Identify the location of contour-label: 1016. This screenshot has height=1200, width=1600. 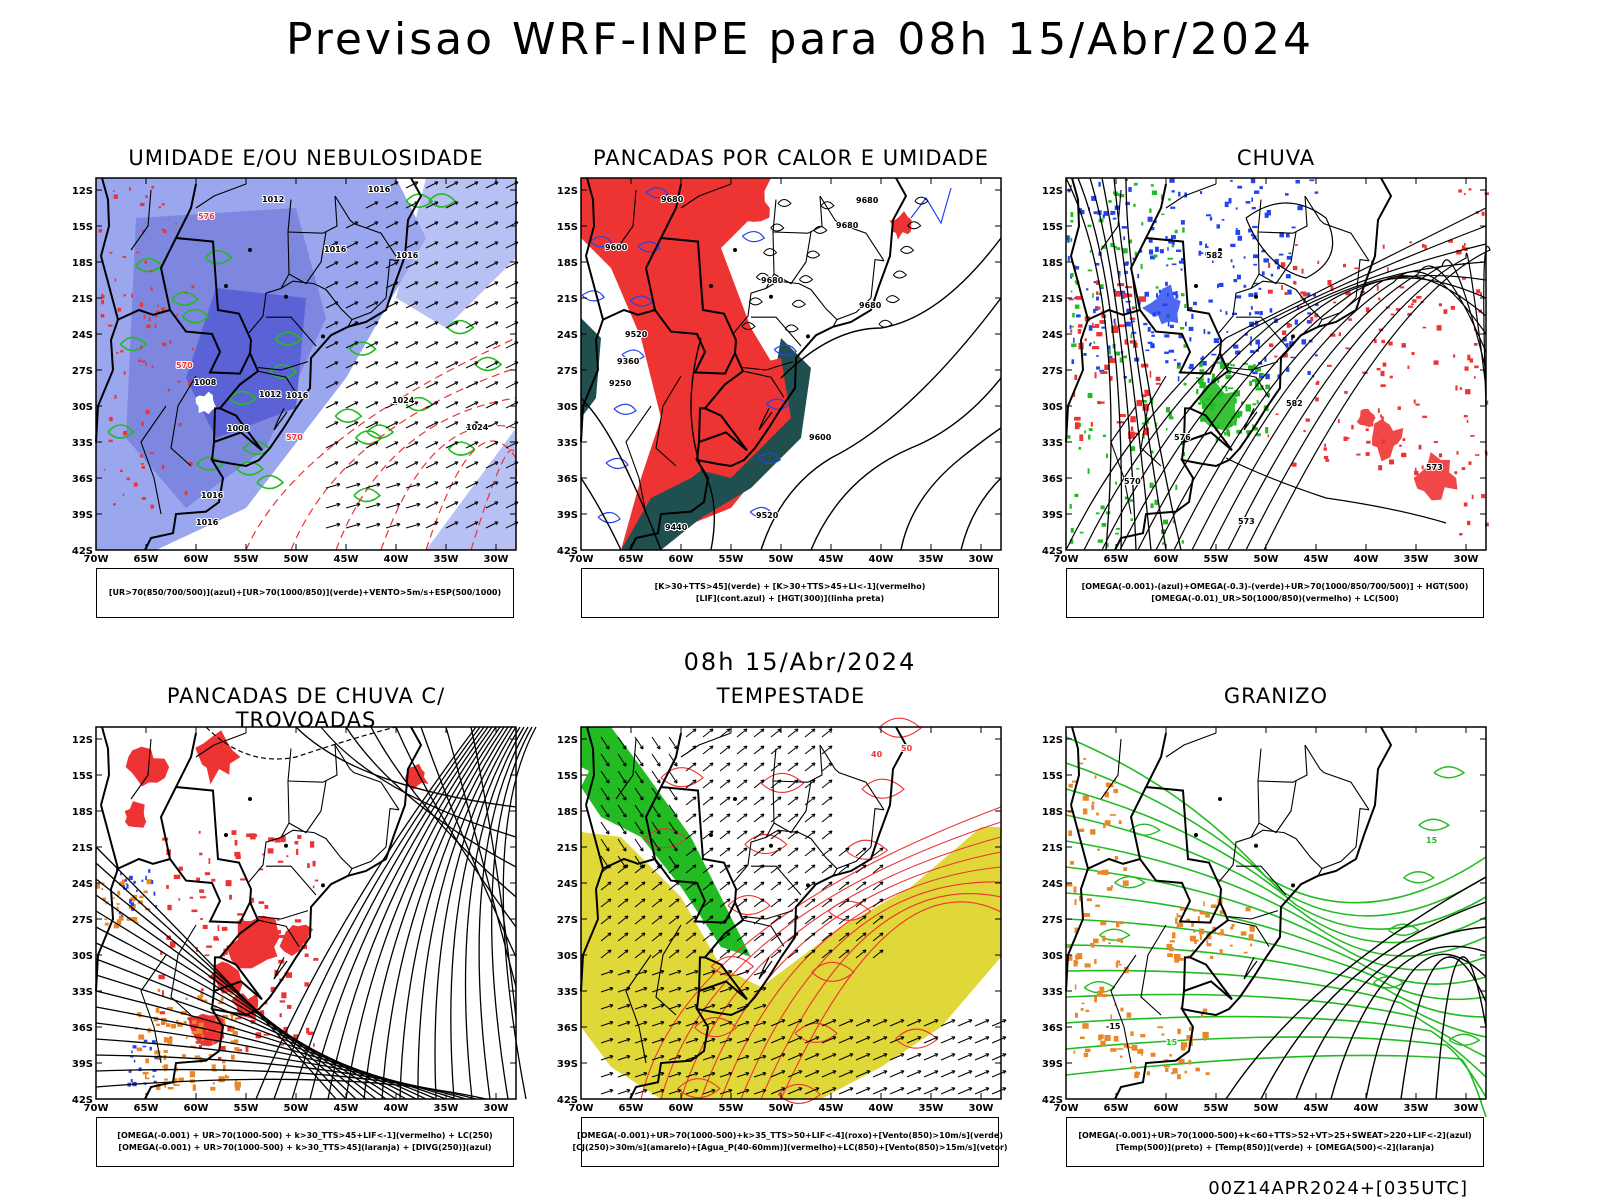
(207, 522).